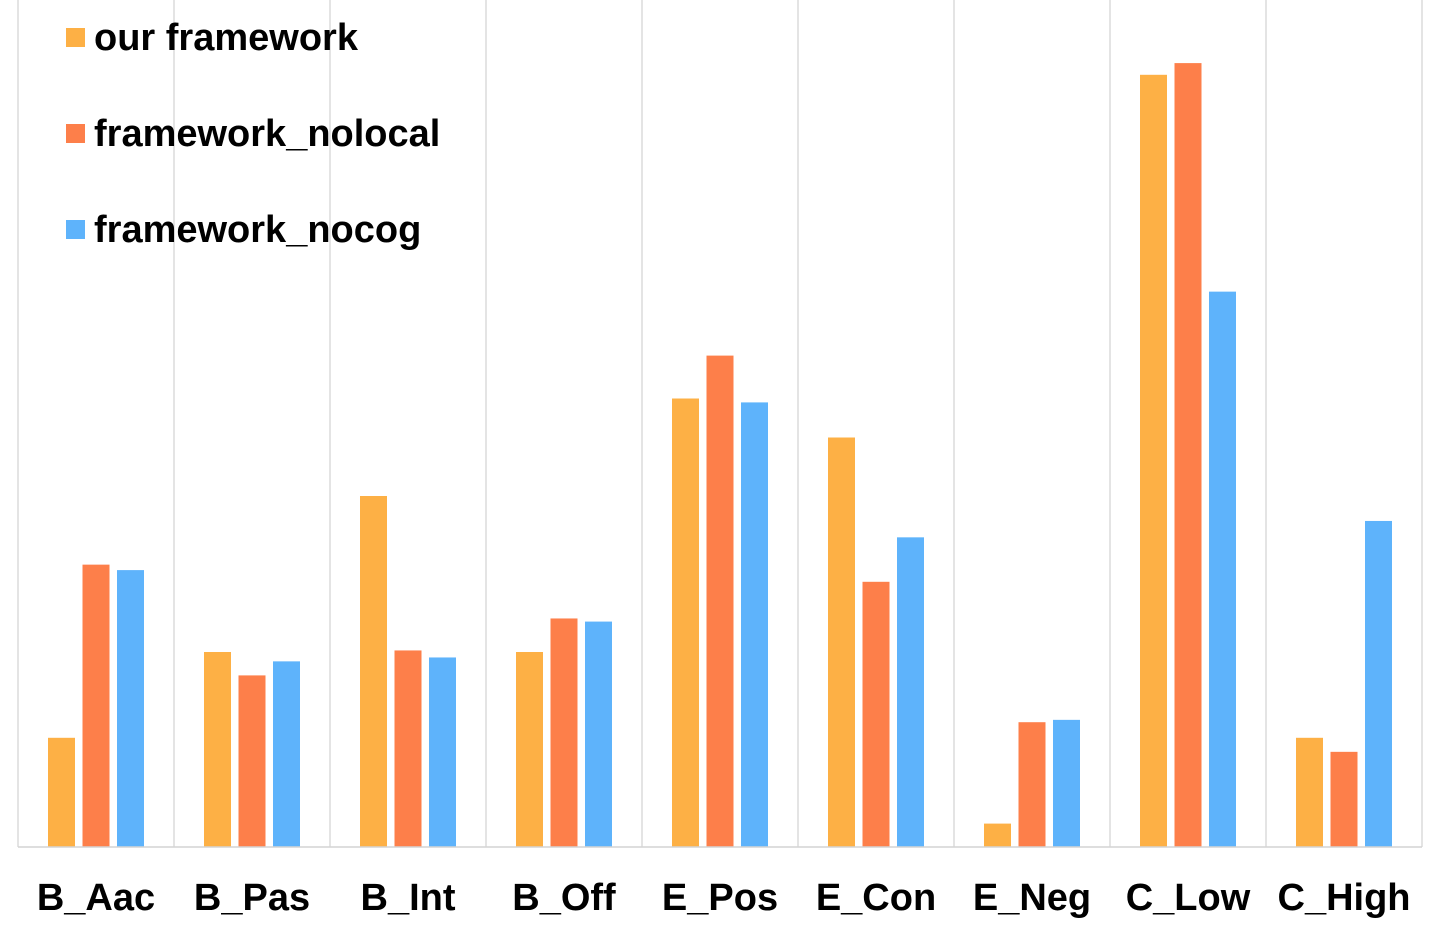 This screenshot has height=935, width=1437. What do you see at coordinates (252, 898) in the screenshot?
I see `x-tick-label: B_Pas` at bounding box center [252, 898].